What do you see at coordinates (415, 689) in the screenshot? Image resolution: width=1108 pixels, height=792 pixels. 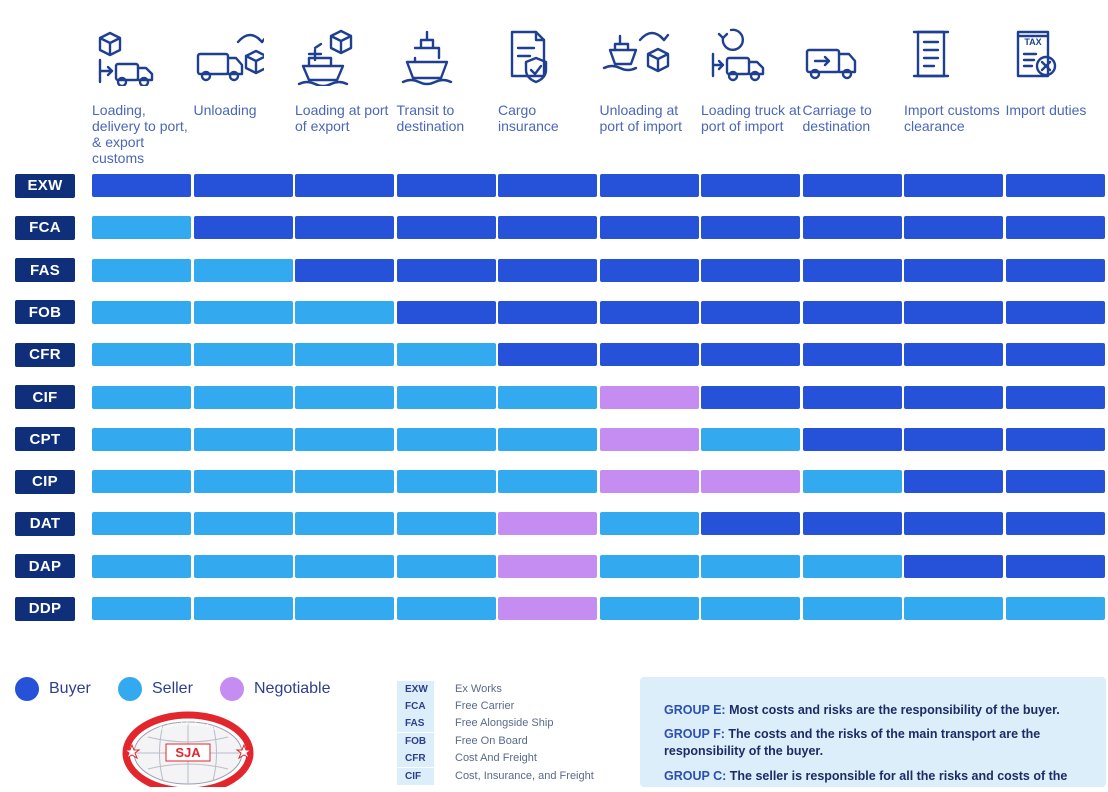 I see `abbreviation-code: EXW` at bounding box center [415, 689].